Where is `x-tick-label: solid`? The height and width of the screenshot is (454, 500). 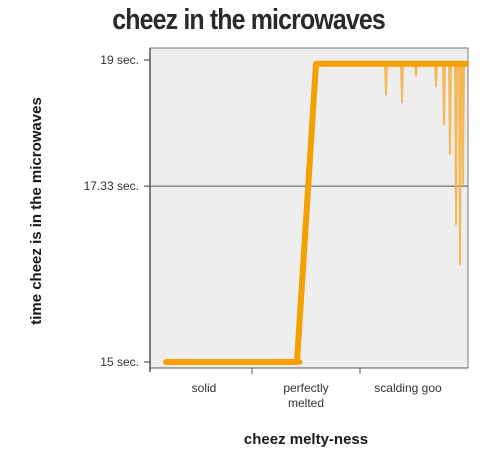 x-tick-label: solid is located at coordinates (204, 388).